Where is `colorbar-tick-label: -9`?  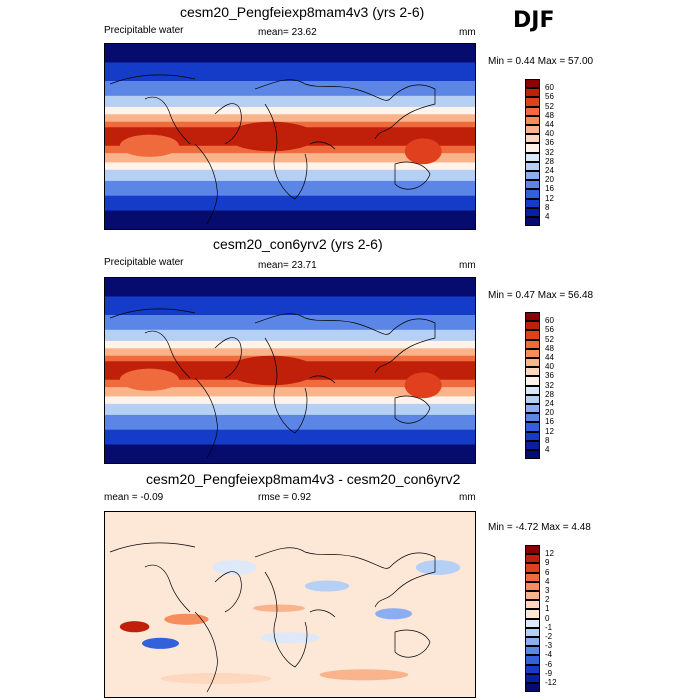 colorbar-tick-label: -9 is located at coordinates (549, 673).